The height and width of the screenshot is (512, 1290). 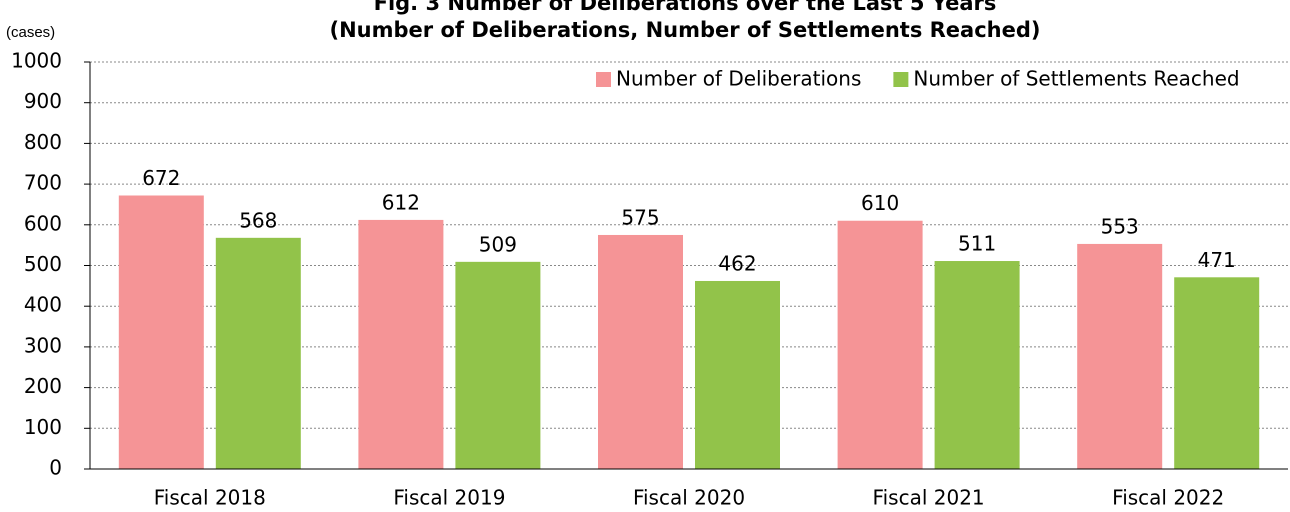 I want to click on y-tick-label: 100, so click(x=43, y=427).